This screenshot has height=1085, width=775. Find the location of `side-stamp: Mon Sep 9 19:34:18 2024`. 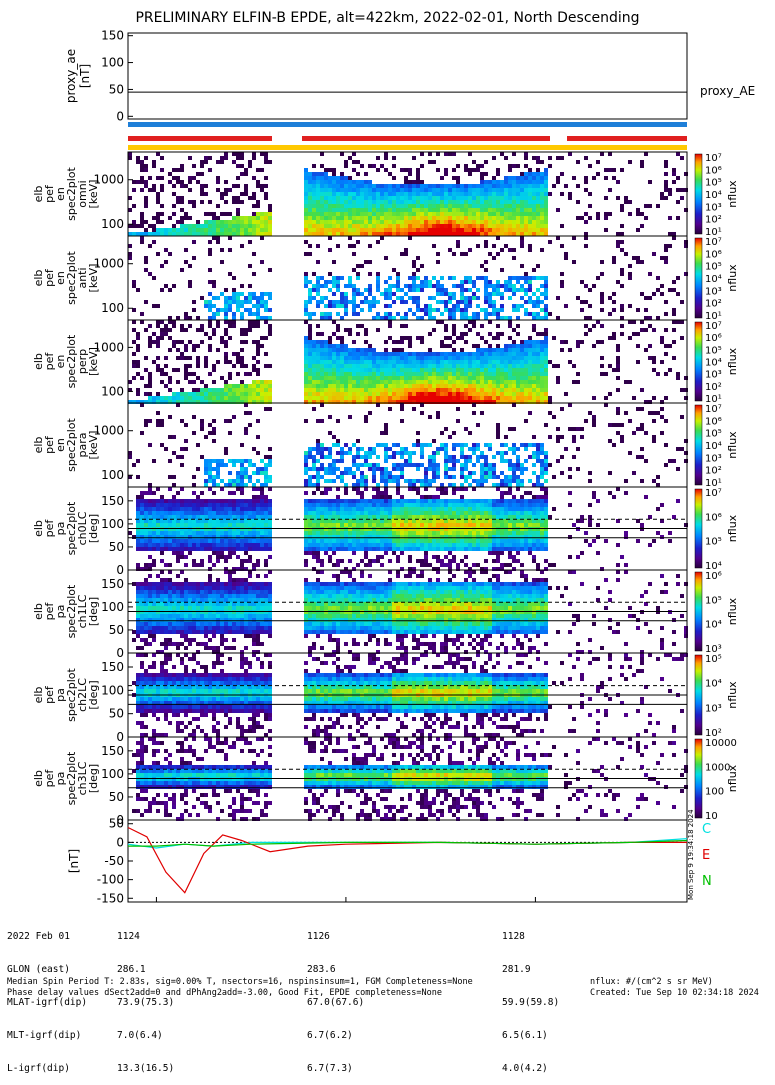

side-stamp: Mon Sep 9 19:34:18 2024 is located at coordinates (691, 854).